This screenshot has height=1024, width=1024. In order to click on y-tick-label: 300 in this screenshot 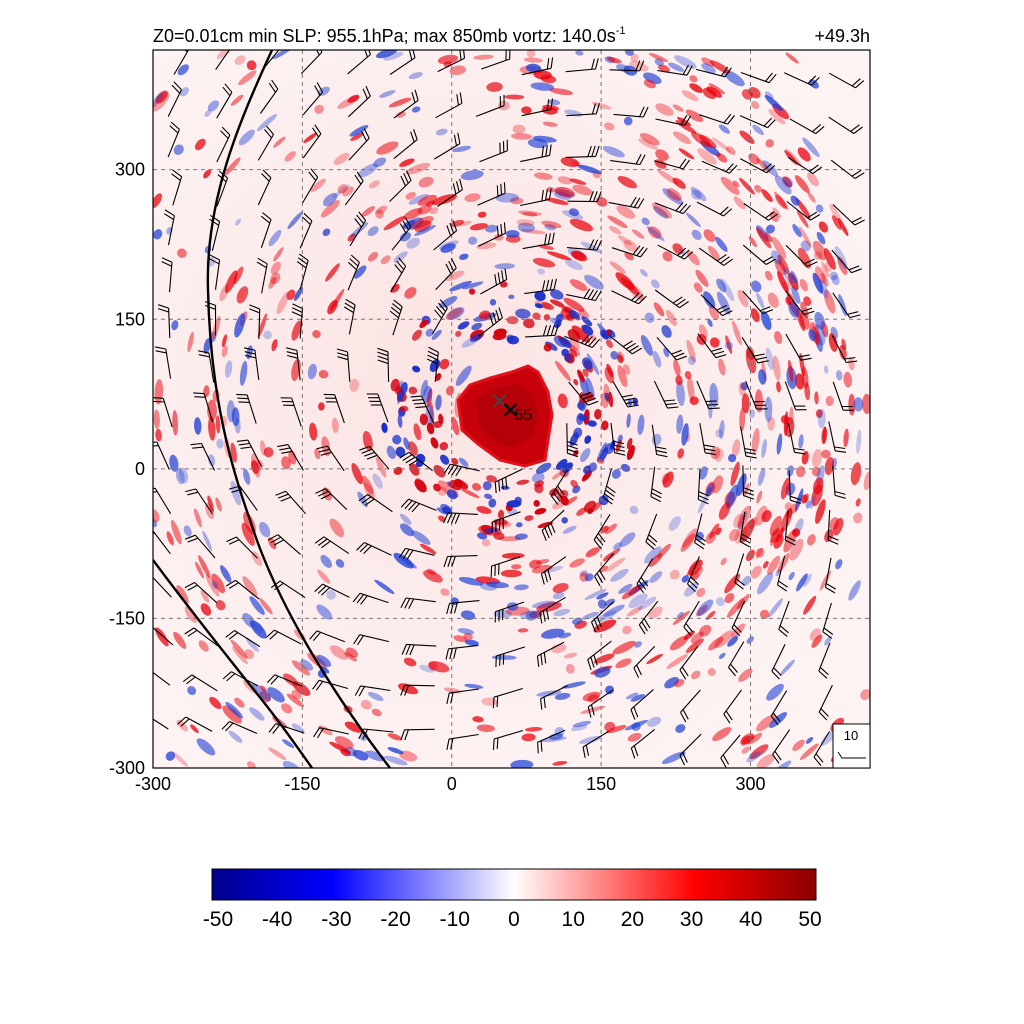, I will do `click(130, 170)`.